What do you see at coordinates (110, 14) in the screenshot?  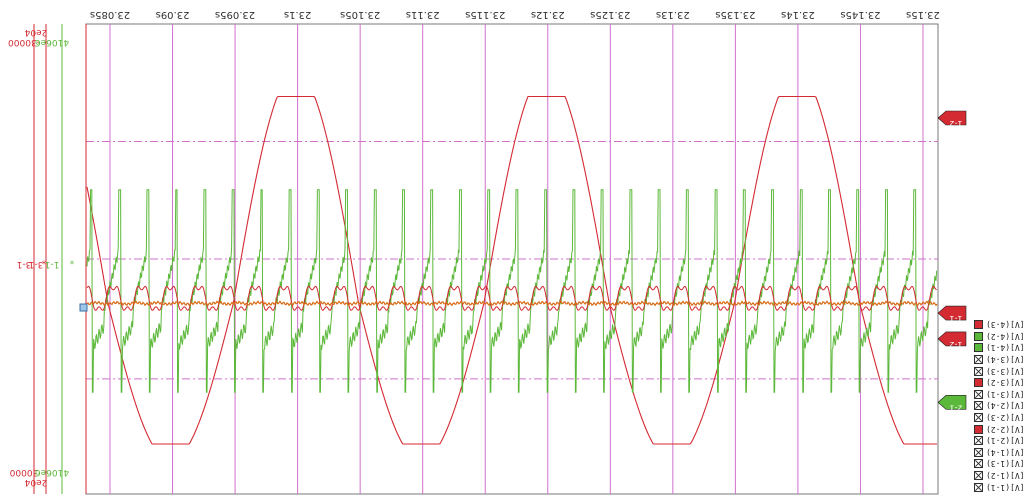 I see `x-tick-label: 23.085s` at bounding box center [110, 14].